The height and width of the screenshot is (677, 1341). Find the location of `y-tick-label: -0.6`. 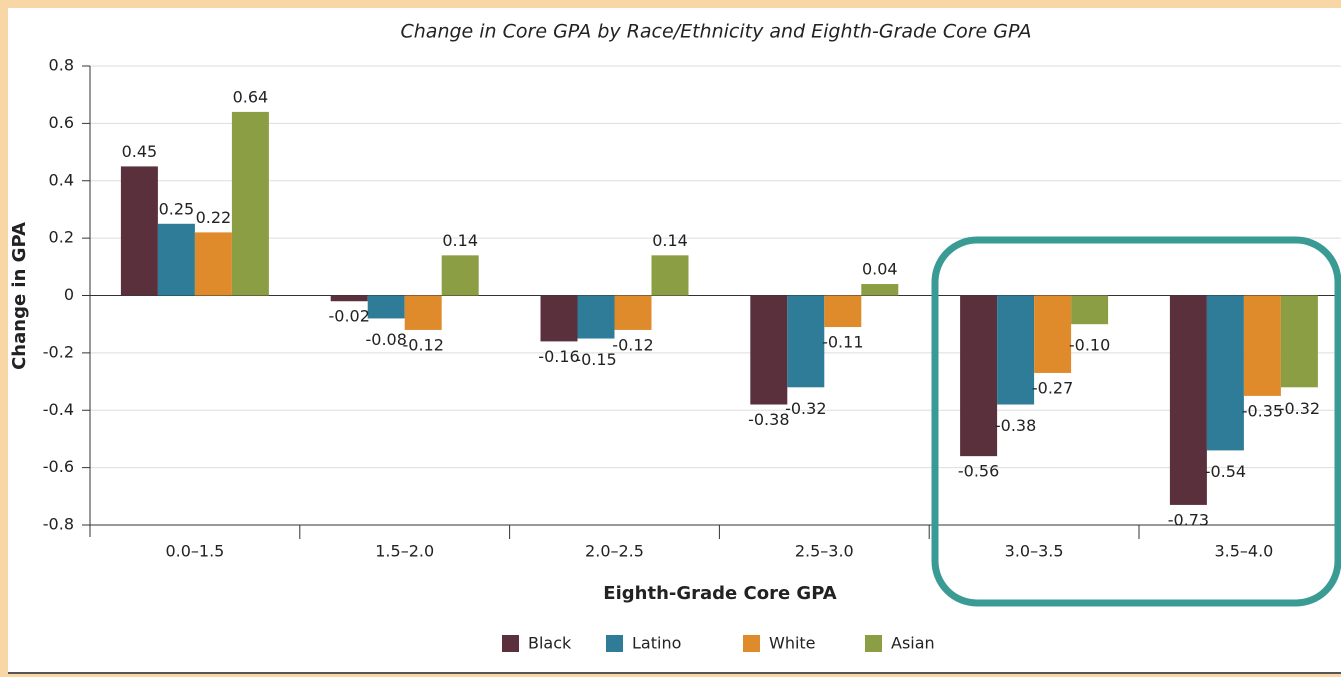

y-tick-label: -0.6 is located at coordinates (58, 466).